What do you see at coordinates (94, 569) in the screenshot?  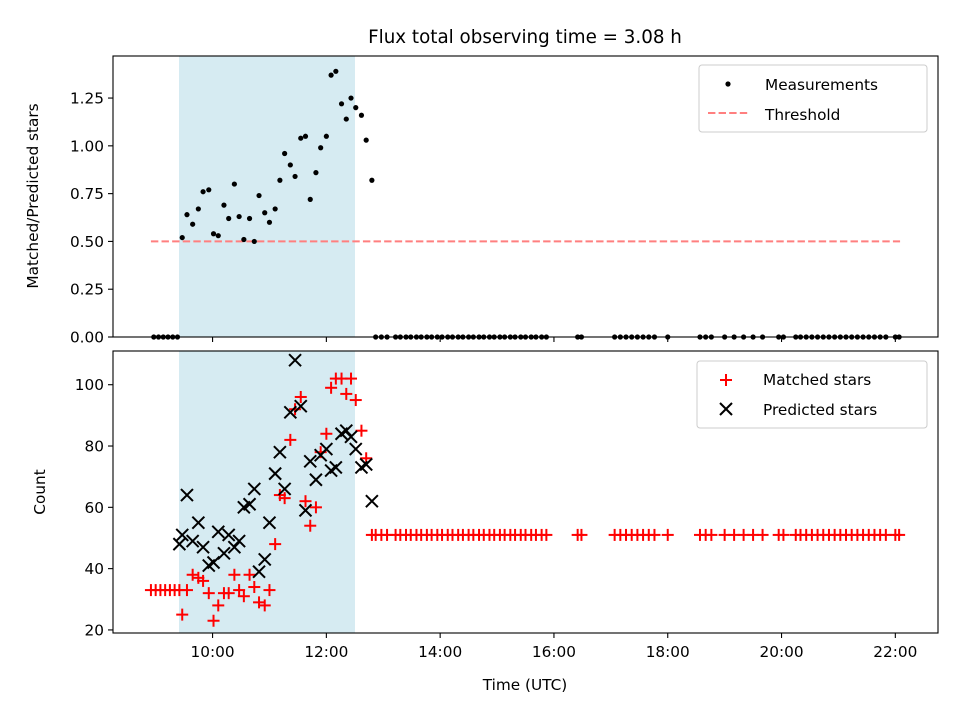 I see `bottom-y-tick-label: 40` at bounding box center [94, 569].